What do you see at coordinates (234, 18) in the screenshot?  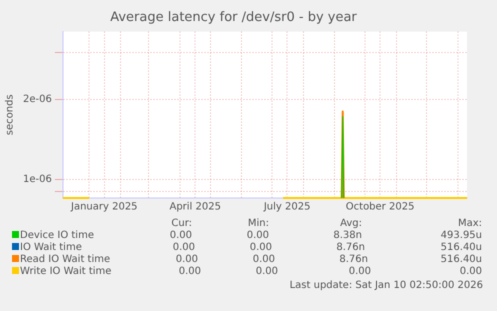 I see `chart-title: Average latency for /dev/sr0 - by year` at bounding box center [234, 18].